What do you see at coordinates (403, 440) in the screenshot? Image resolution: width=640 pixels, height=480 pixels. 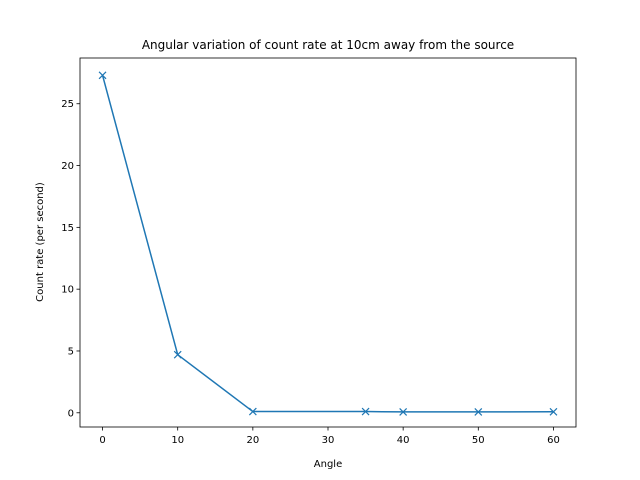 I see `x-tick-label: 40` at bounding box center [403, 440].